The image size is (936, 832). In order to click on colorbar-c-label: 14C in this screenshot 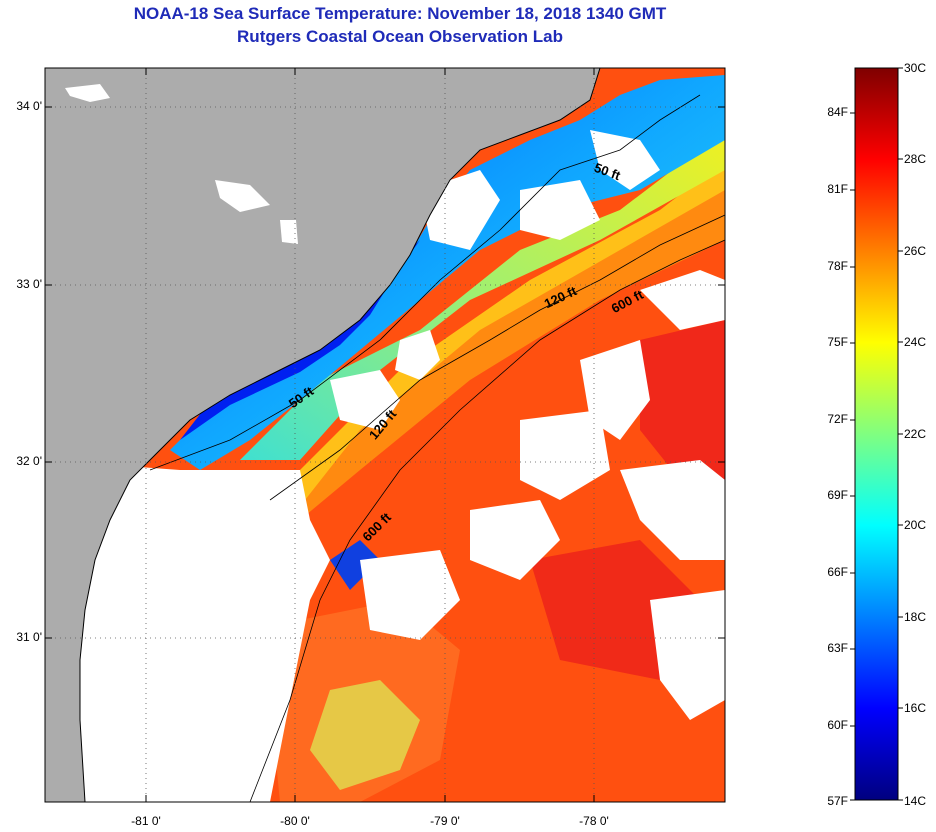, I will do `click(915, 801)`.